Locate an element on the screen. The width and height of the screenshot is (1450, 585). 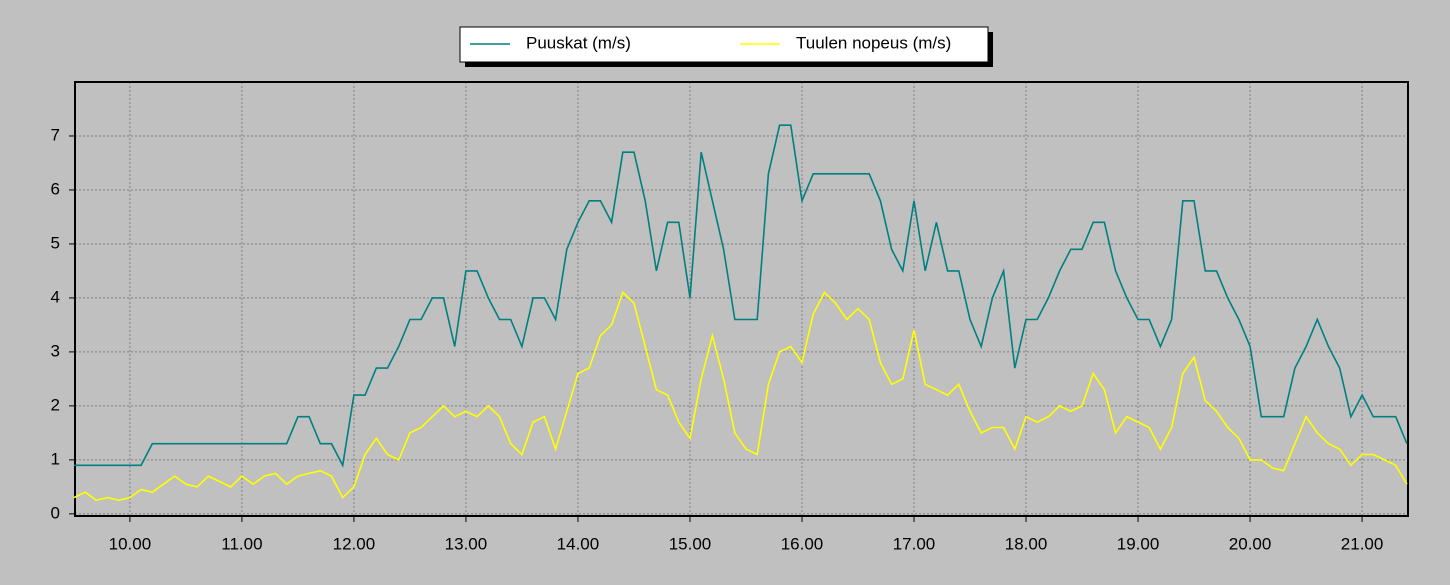
x-tick-label: 16.00 is located at coordinates (802, 543).